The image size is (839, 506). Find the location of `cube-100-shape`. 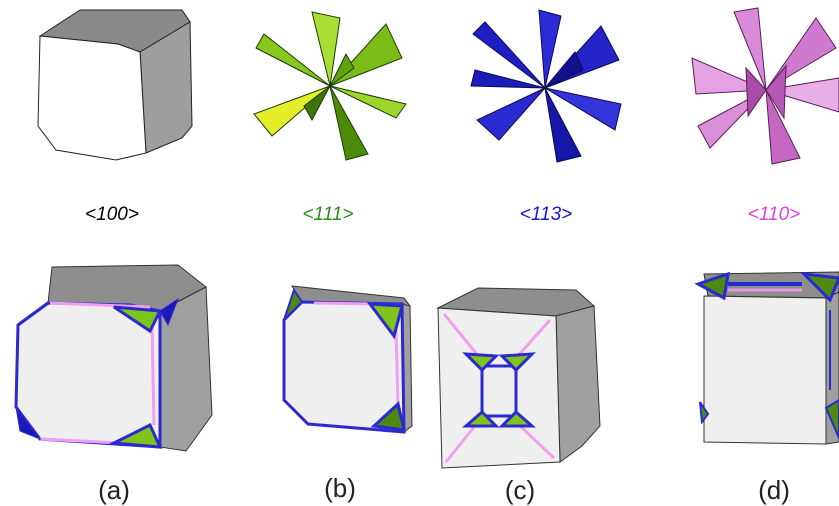

cube-100-shape is located at coordinates (115, 85).